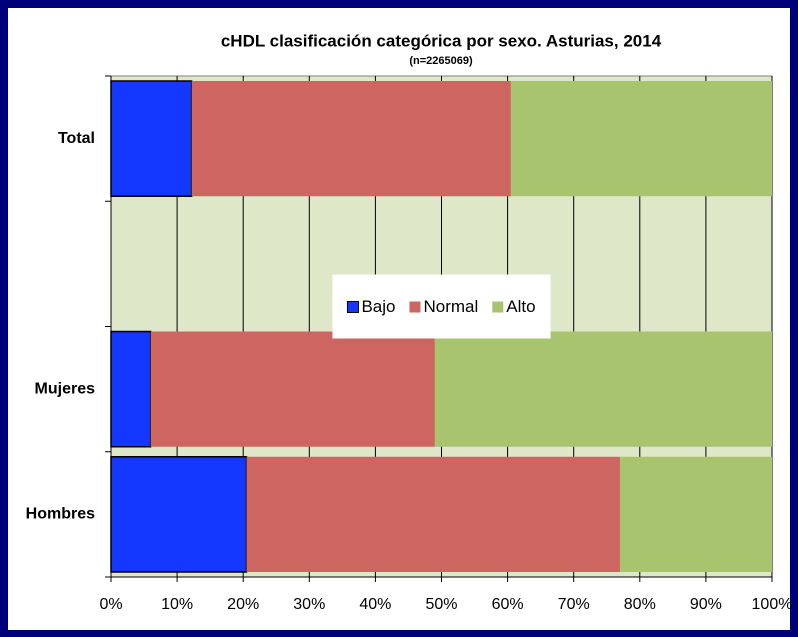  What do you see at coordinates (110, 604) in the screenshot?
I see `x-tick-label: 0%` at bounding box center [110, 604].